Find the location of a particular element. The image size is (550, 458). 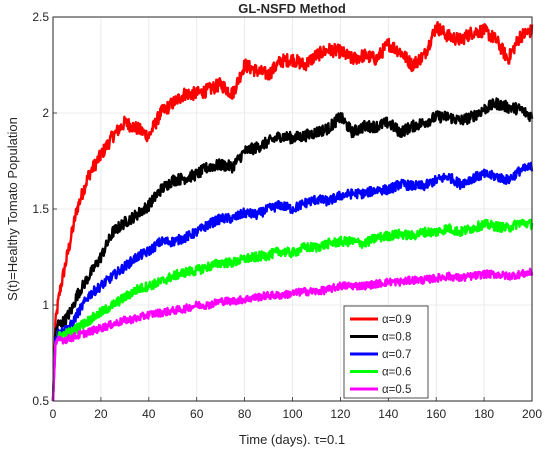

legend-label: α=0.8 is located at coordinates (396, 338).